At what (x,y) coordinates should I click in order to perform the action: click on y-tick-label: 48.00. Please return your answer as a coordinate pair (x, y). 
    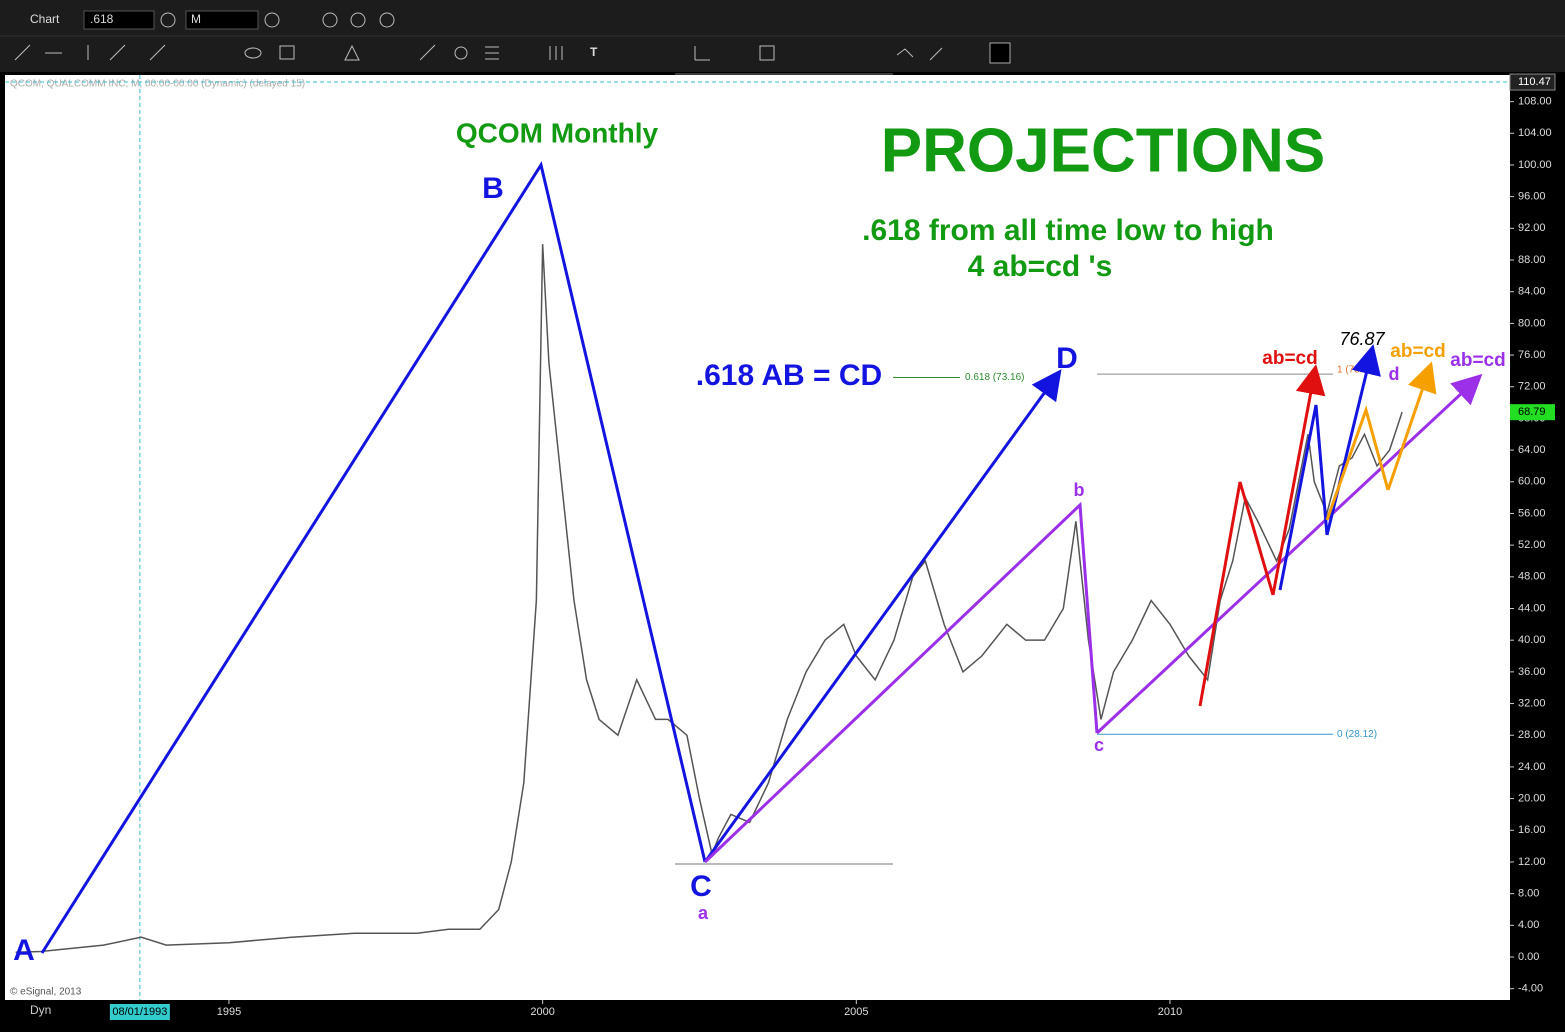
    Looking at the image, I should click on (1532, 577).